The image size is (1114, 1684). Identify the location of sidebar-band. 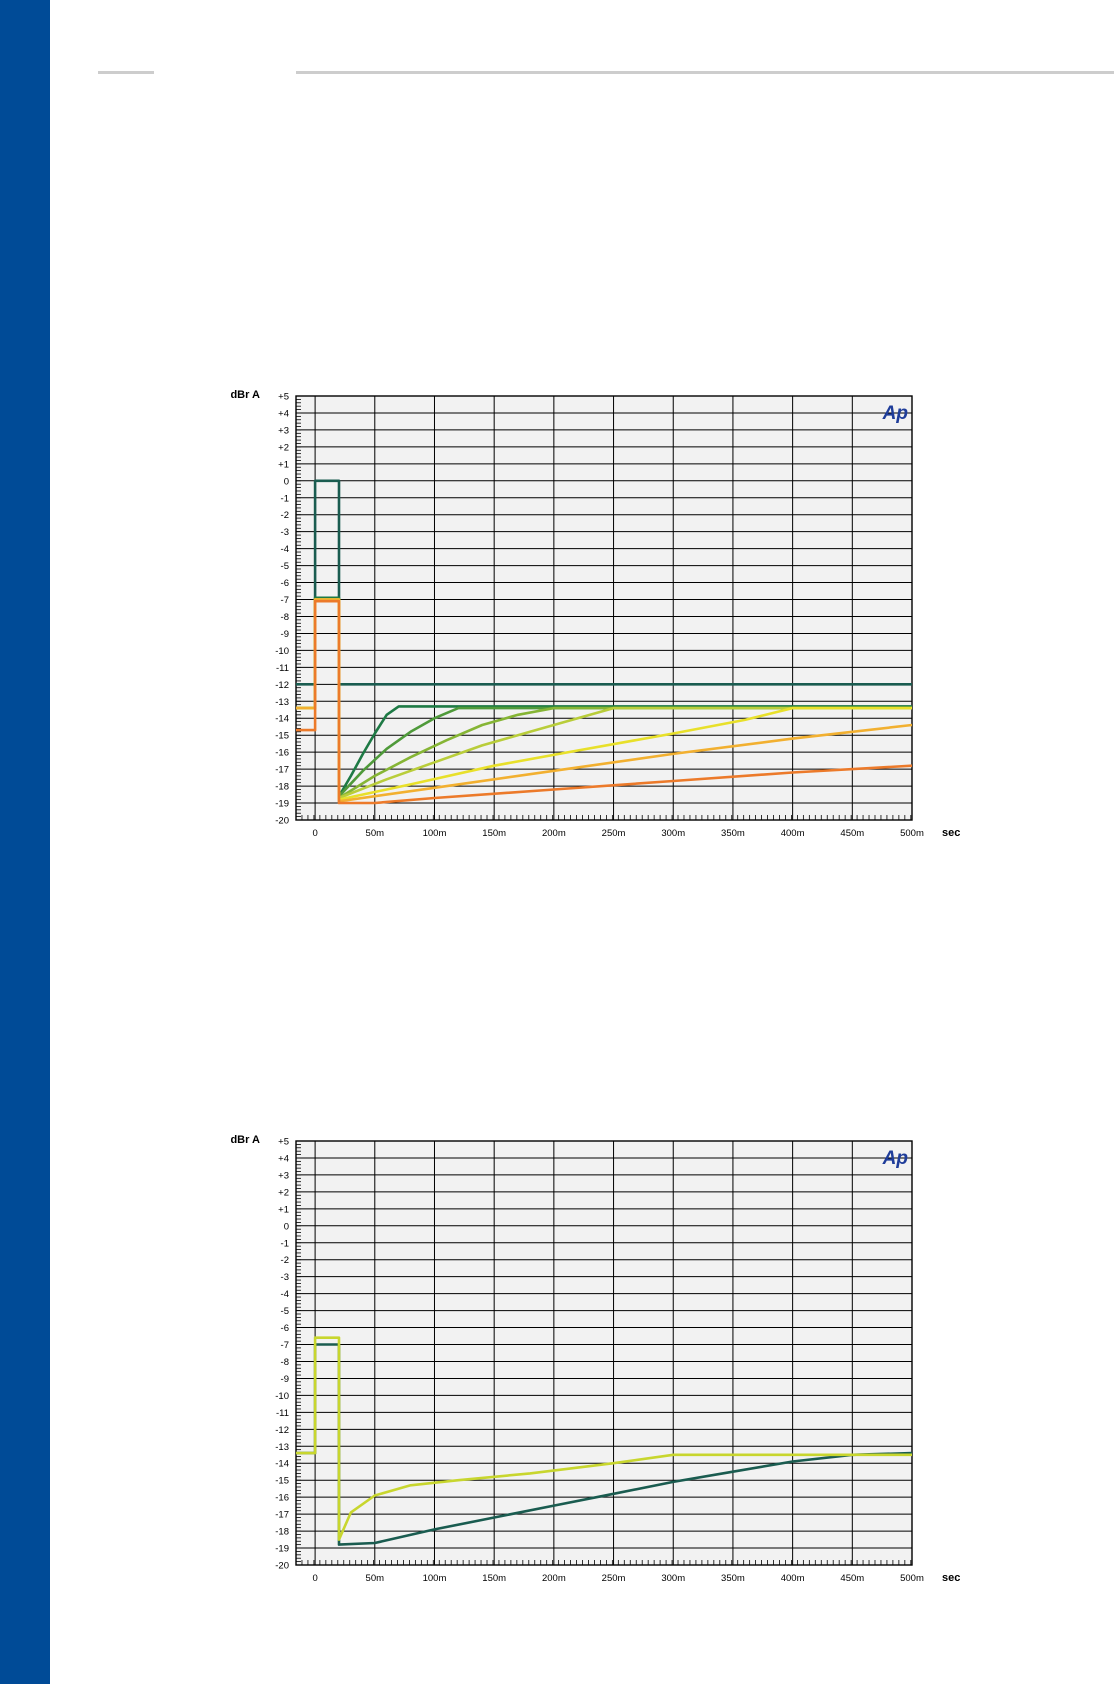
(25, 842).